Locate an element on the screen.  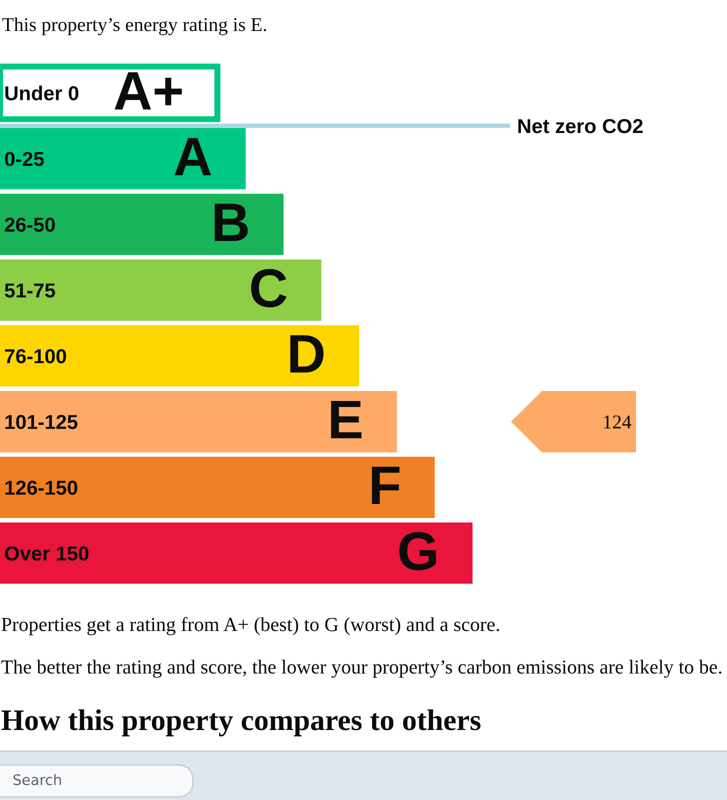
text: 124 is located at coordinates (618, 421).